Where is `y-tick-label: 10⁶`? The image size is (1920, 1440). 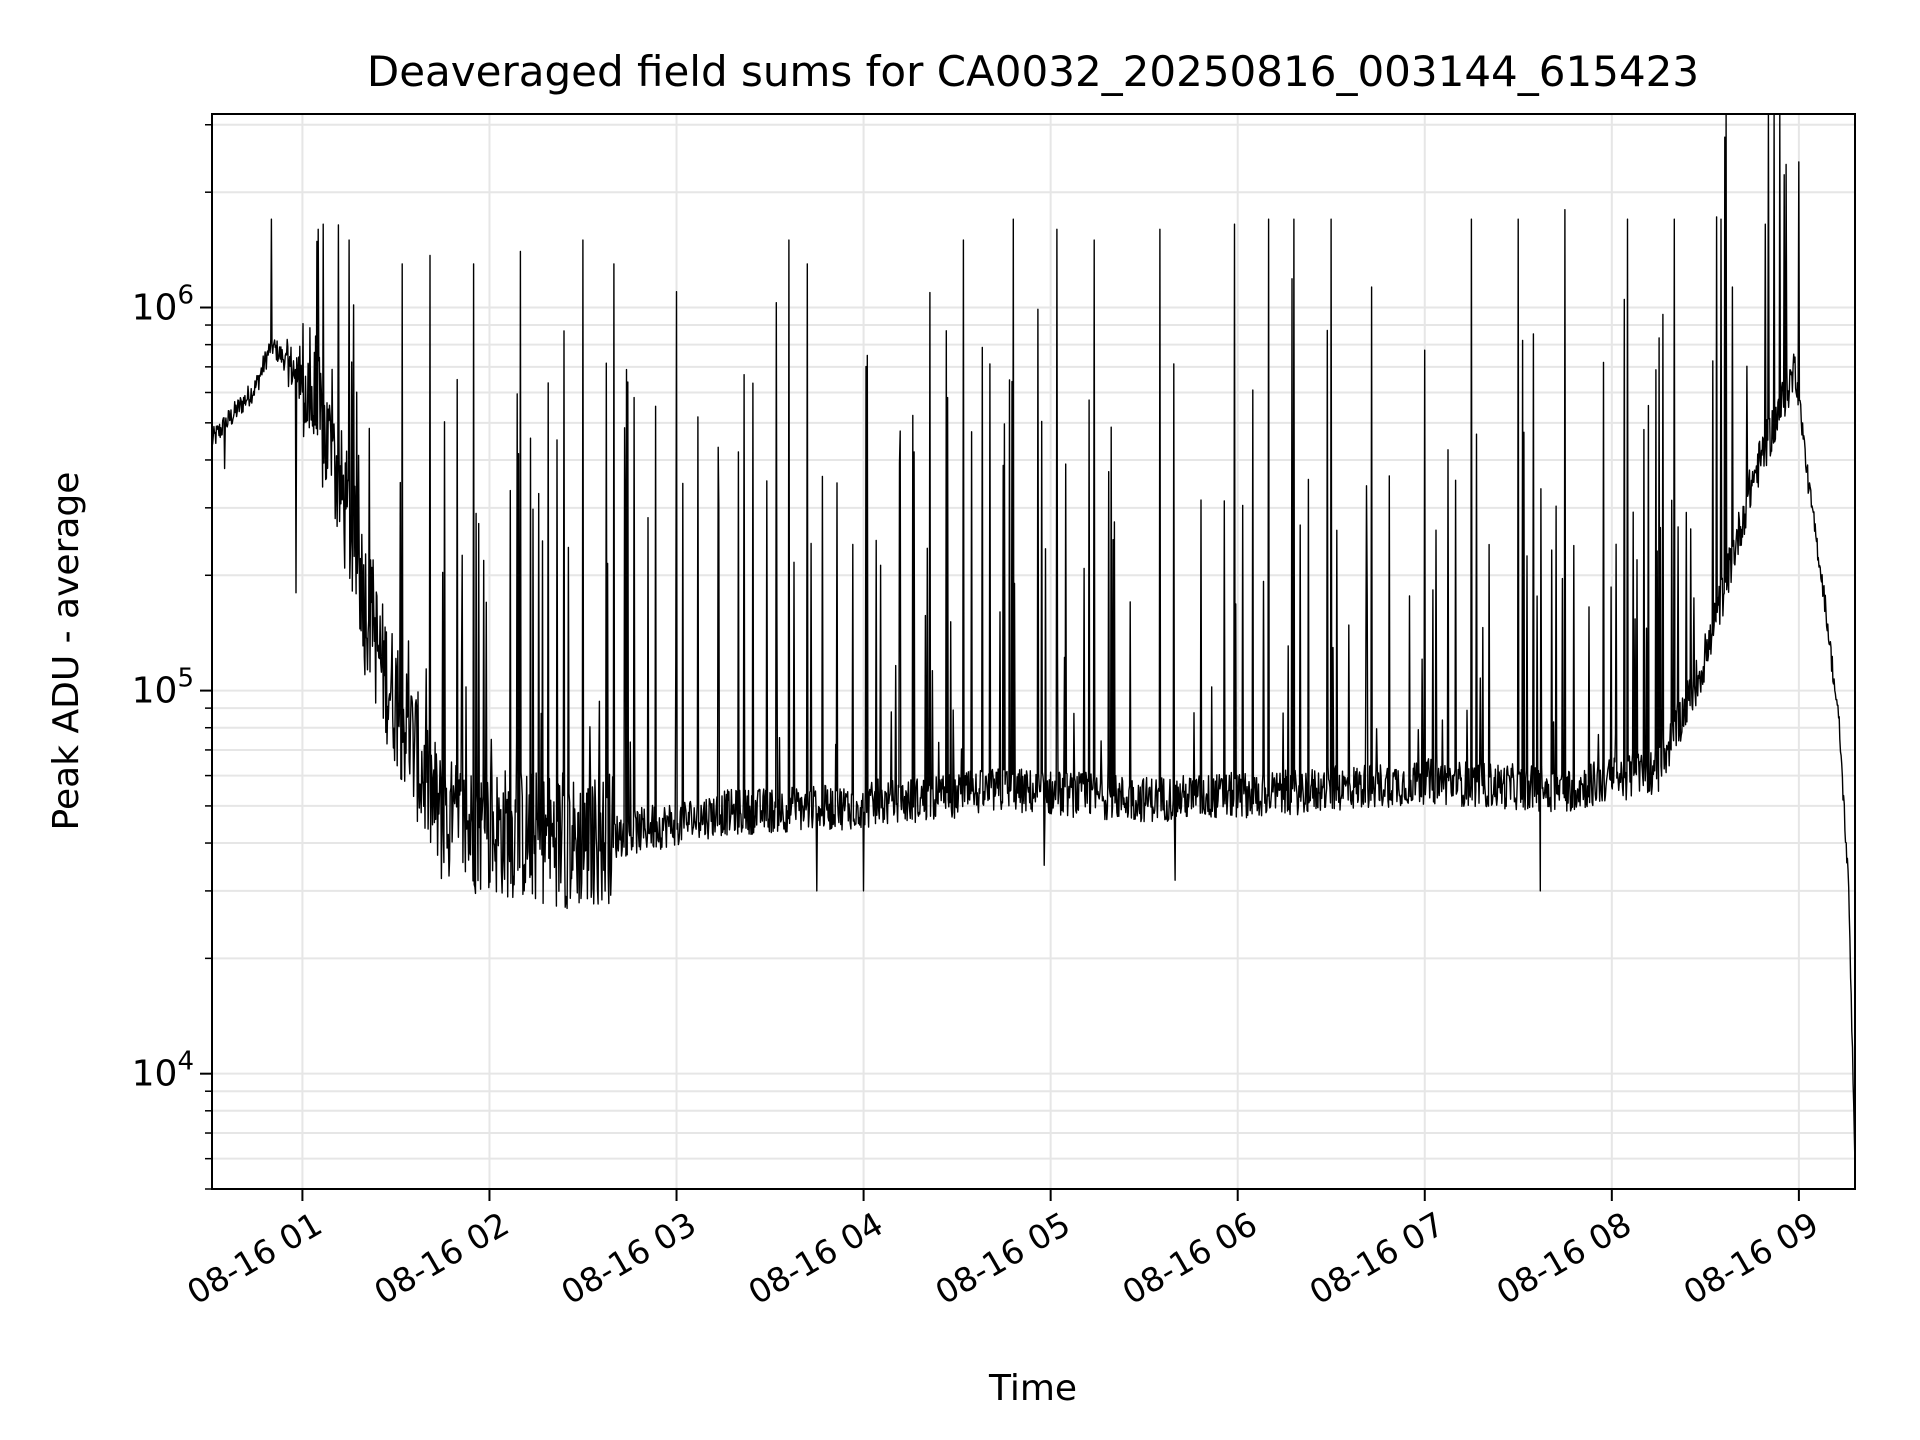
y-tick-label: 10⁶ is located at coordinates (163, 305).